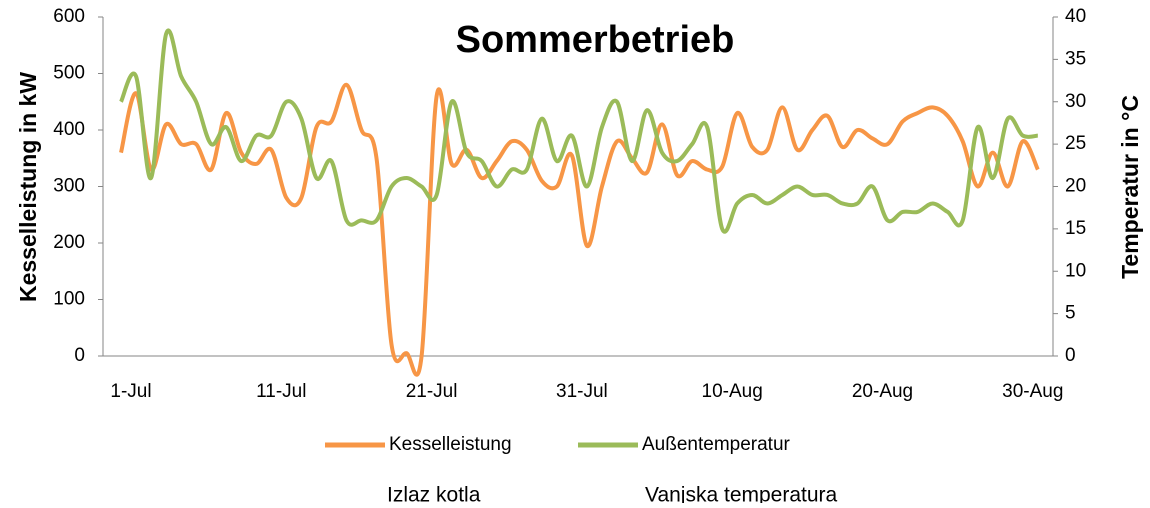  I want to click on x-tick-label: 21-Jul, so click(432, 391).